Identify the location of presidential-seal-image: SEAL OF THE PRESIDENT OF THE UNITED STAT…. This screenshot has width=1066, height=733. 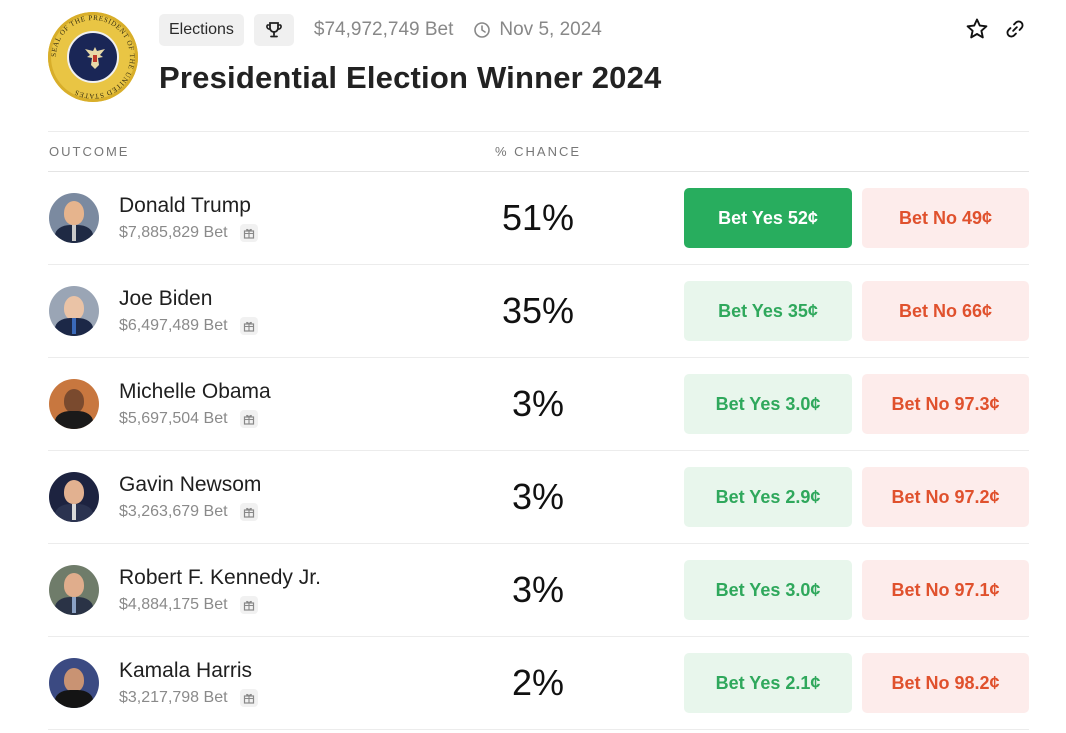
(93, 57).